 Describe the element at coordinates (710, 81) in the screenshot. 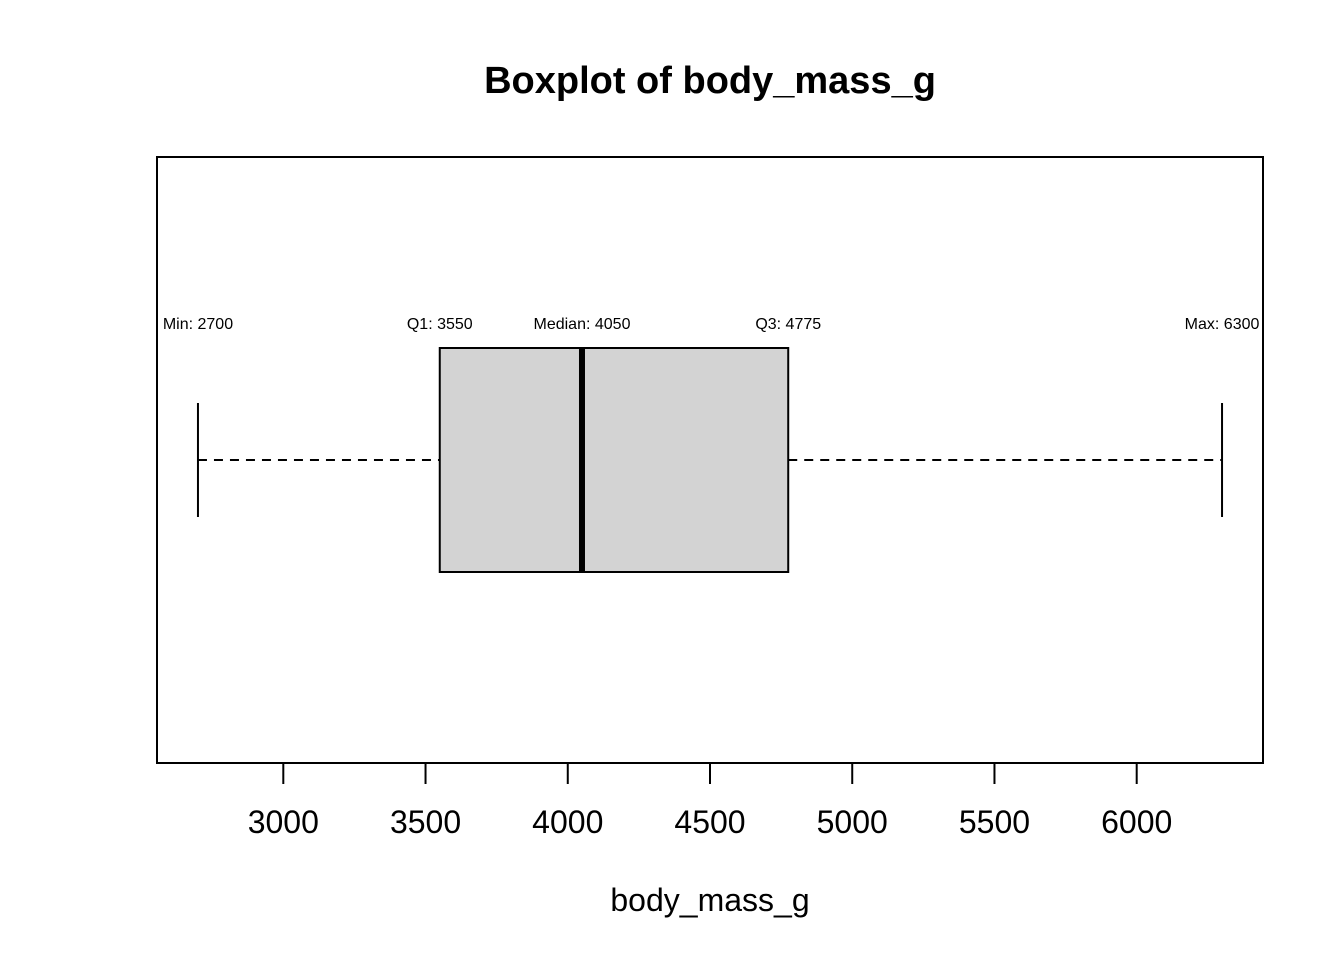

I see `chart-title: Boxplot of body_mass_g` at that location.